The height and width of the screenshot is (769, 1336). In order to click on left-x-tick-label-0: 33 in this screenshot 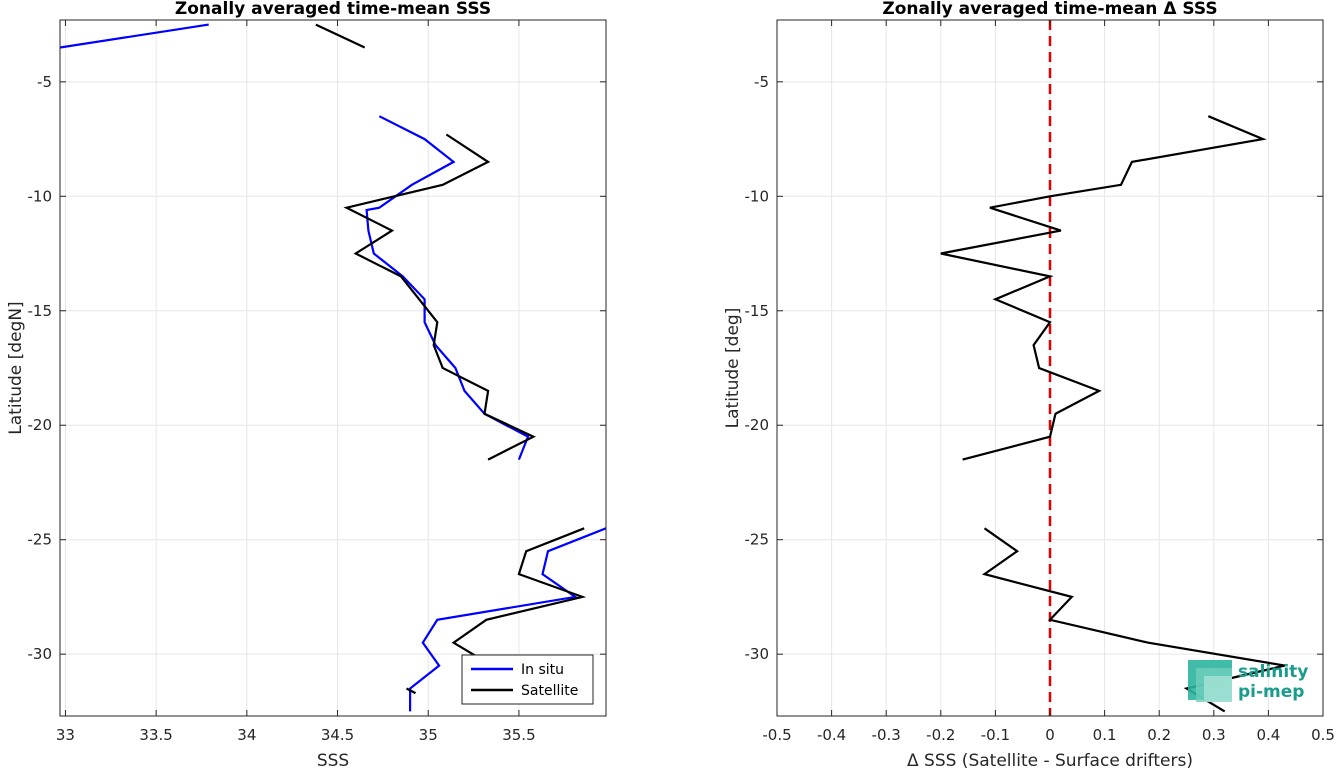, I will do `click(65, 735)`.